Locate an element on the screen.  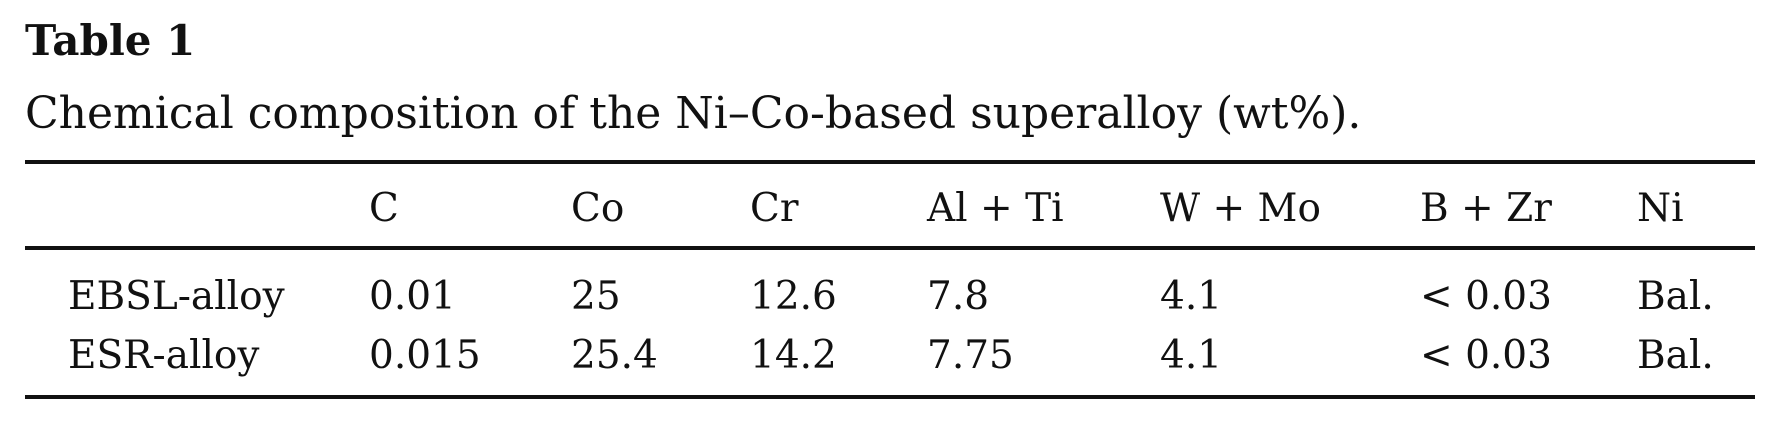
table-cell: 25 is located at coordinates (596, 296).